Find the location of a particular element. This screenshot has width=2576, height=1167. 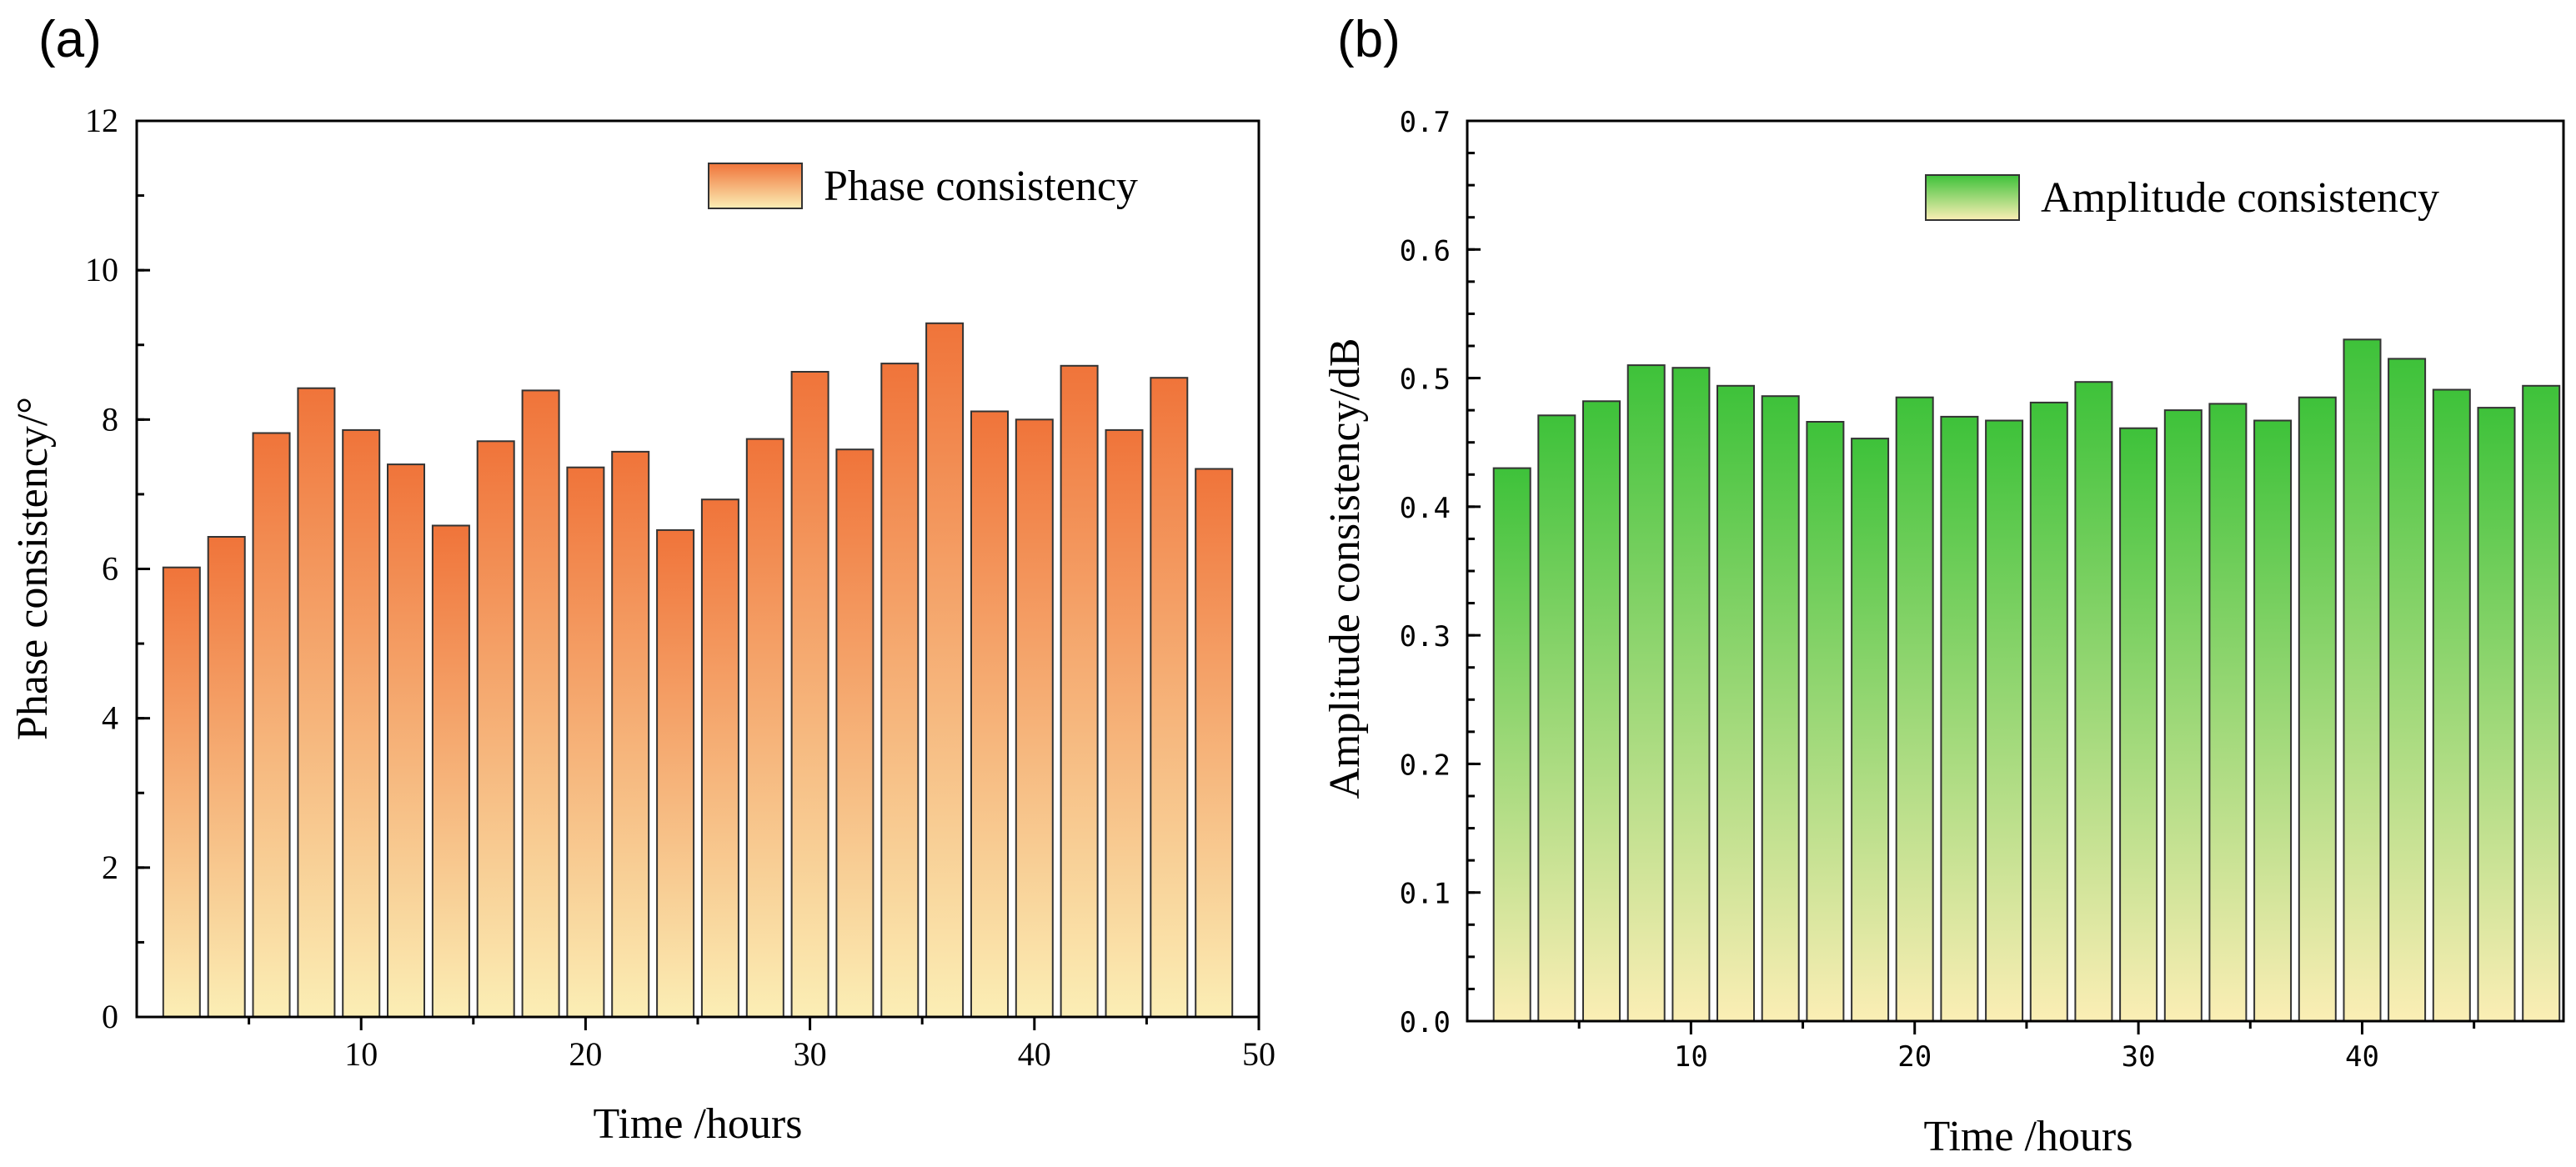

legend-label-b: Amplitude consistency is located at coordinates (2240, 198).